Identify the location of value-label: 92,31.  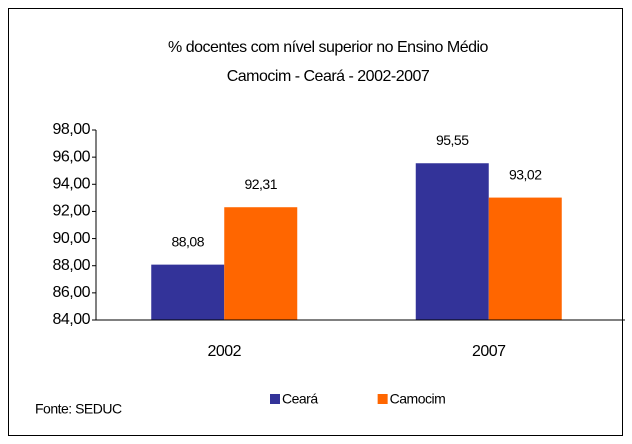
(260, 184).